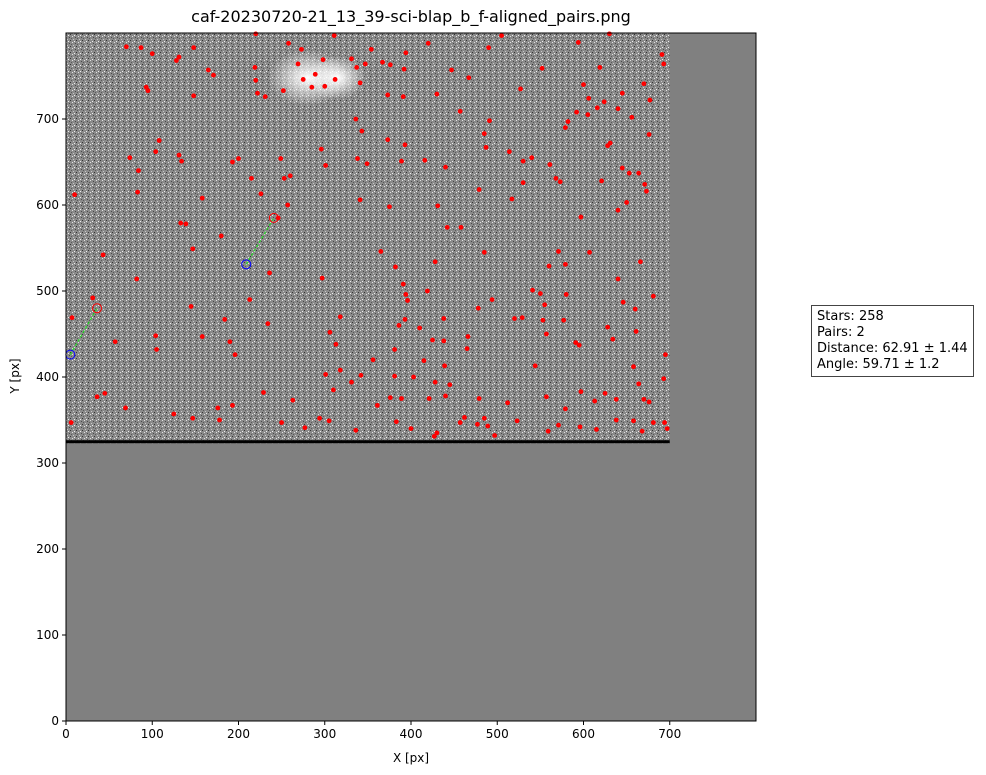 The height and width of the screenshot is (775, 986). Describe the element at coordinates (66, 734) in the screenshot. I see `x-tick-label: 0` at that location.